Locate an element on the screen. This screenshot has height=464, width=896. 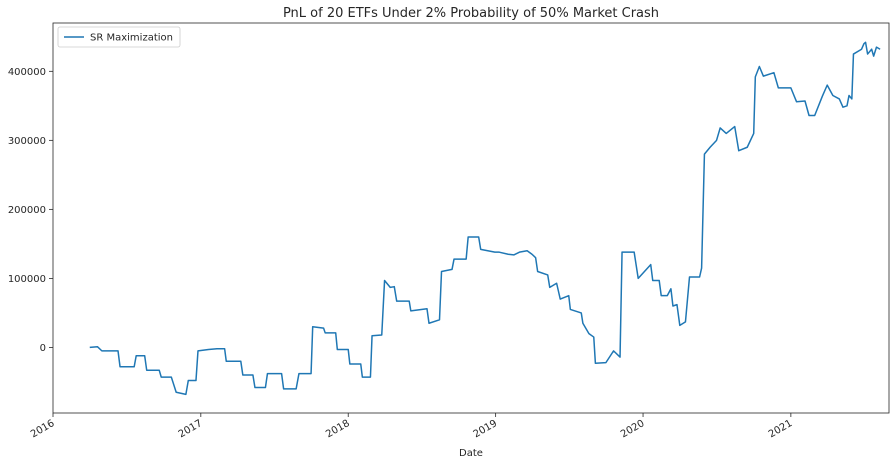
x-axis-label: Date is located at coordinates (471, 453).